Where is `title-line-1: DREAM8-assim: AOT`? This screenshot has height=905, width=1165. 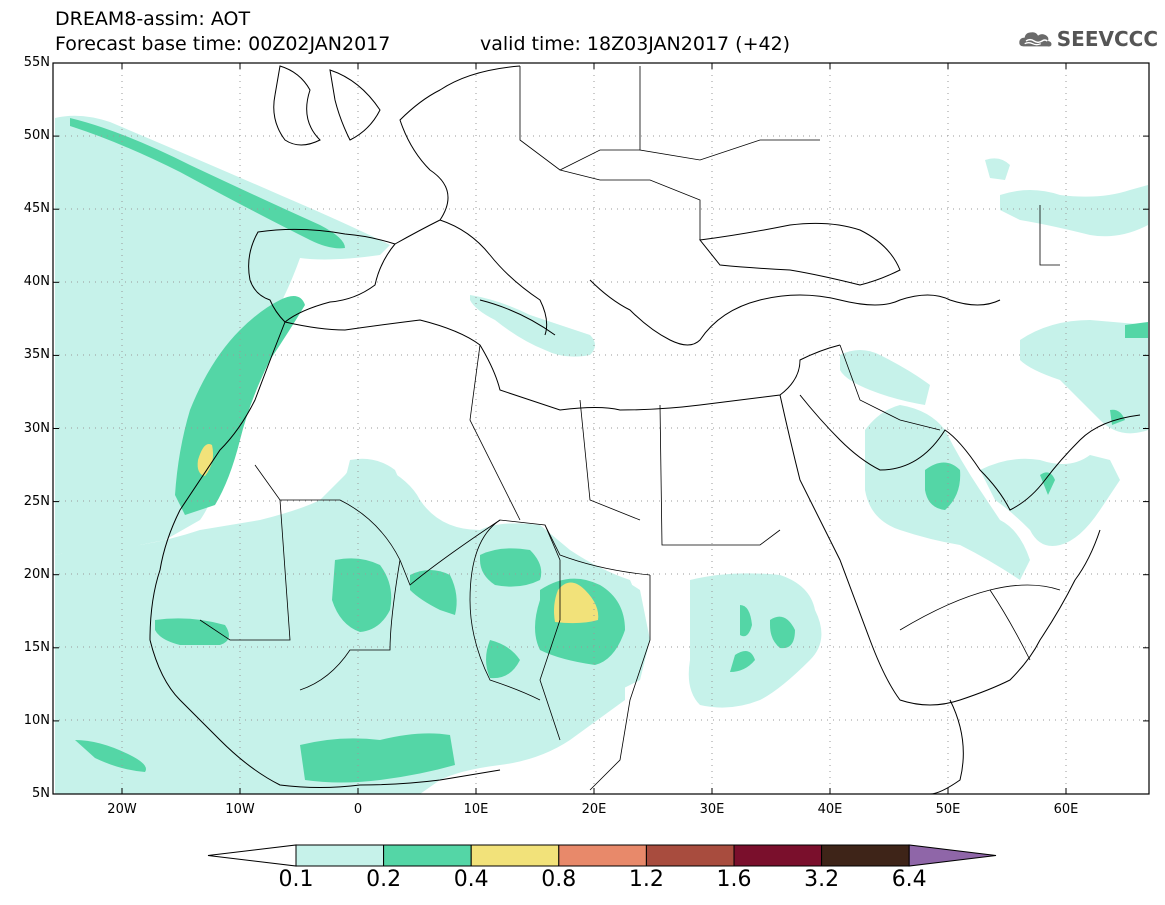
title-line-1: DREAM8-assim: AOT is located at coordinates (153, 19).